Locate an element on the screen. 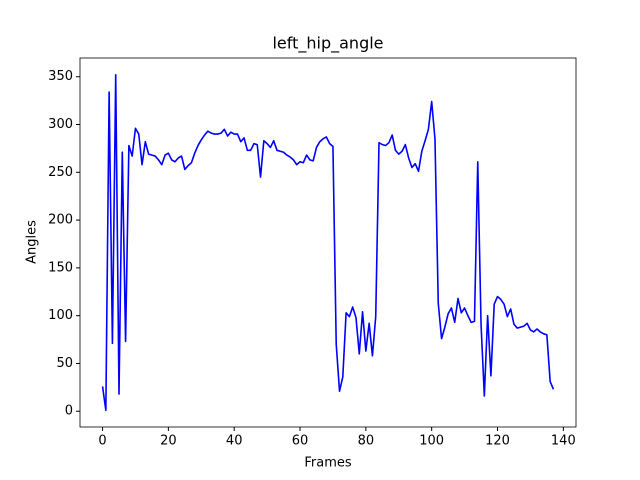 The image size is (640, 480). y-tick-label: 100 is located at coordinates (60, 315).